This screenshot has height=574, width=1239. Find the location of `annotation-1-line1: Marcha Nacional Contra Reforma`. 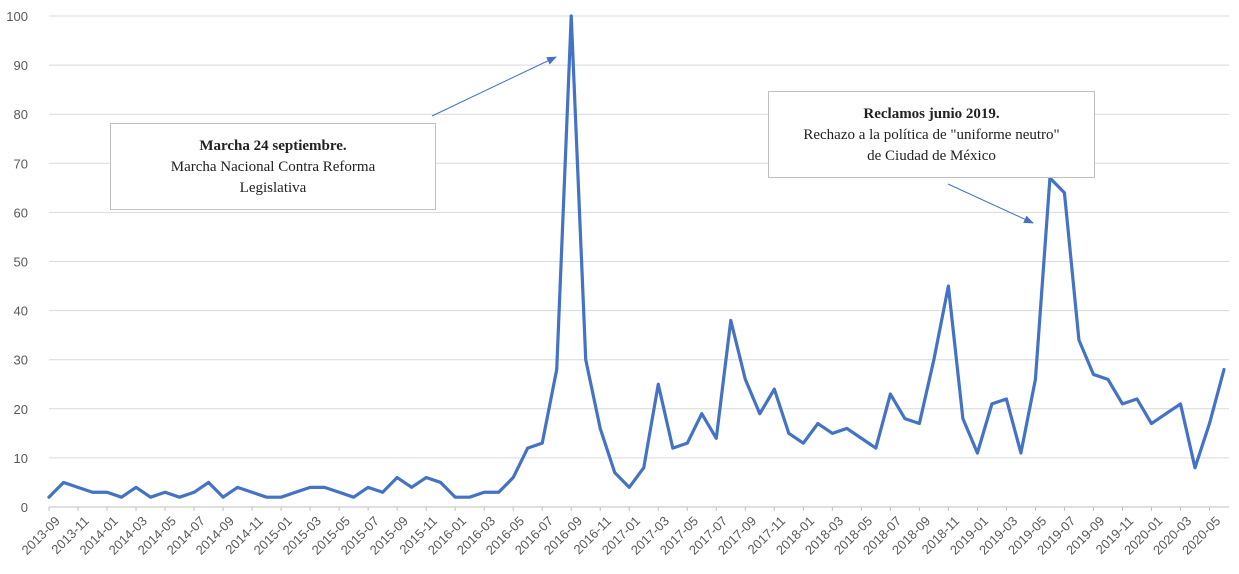

annotation-1-line1: Marcha Nacional Contra Reforma is located at coordinates (273, 167).